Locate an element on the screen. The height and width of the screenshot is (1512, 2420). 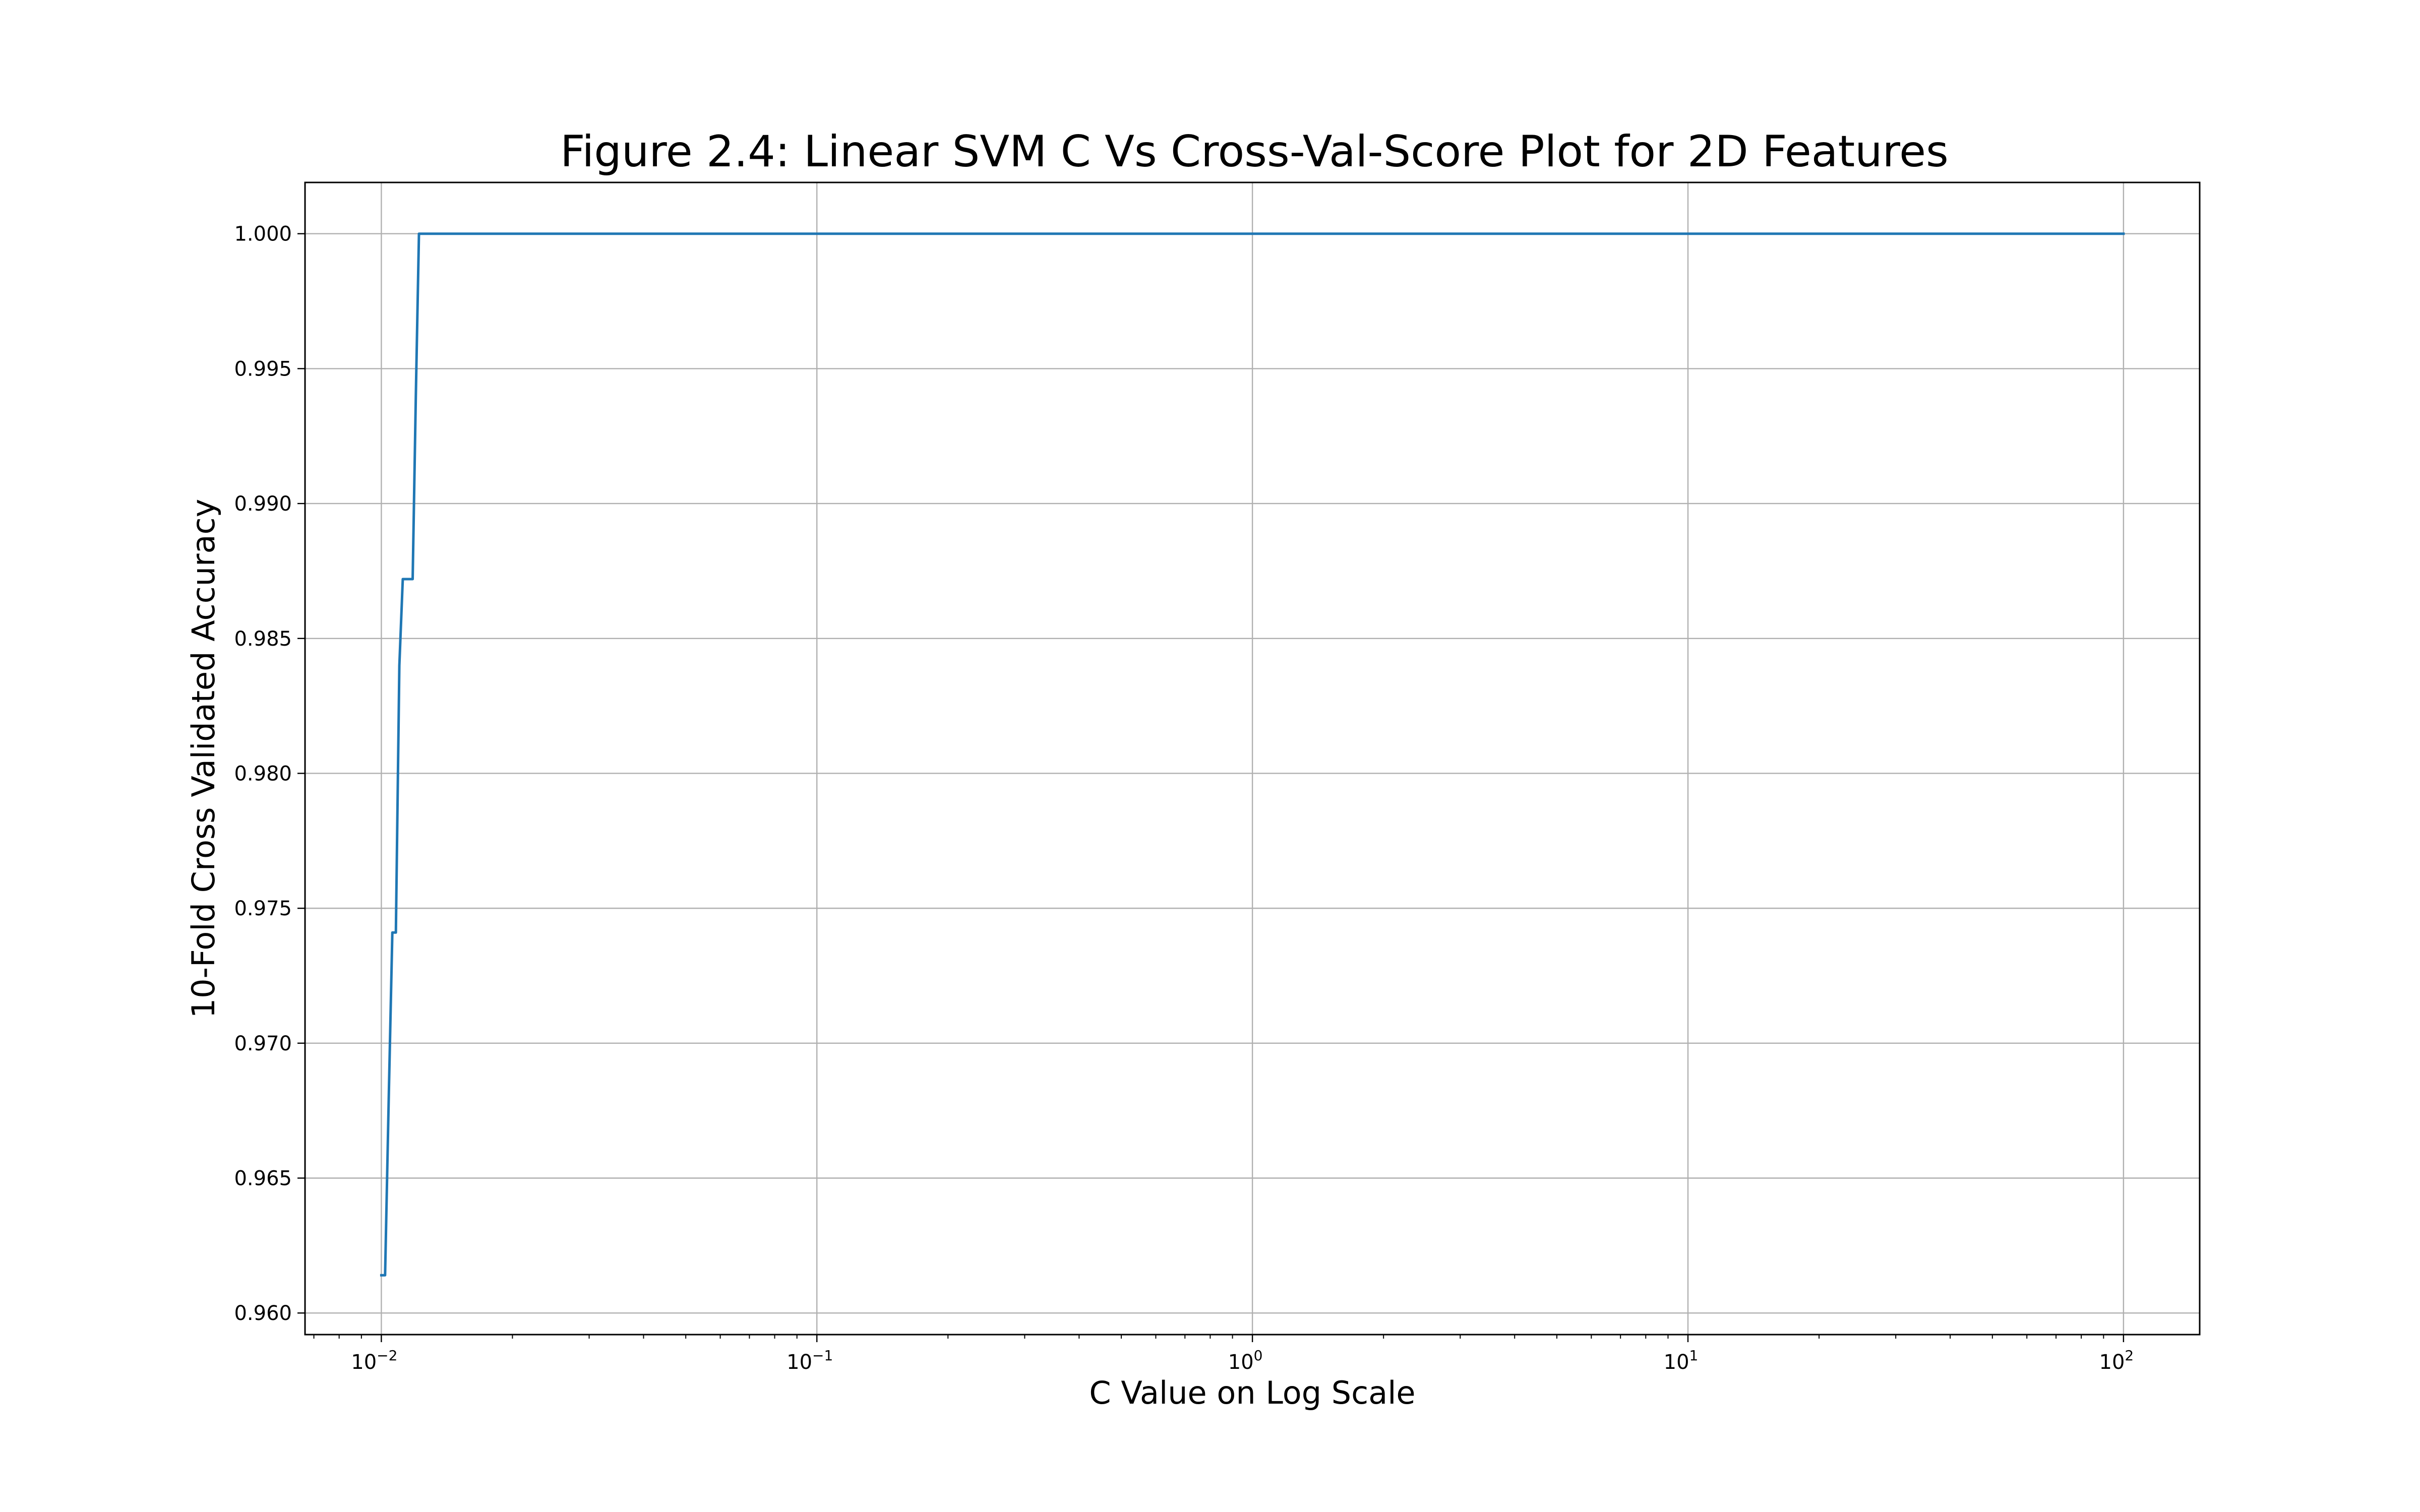
y-tick-label: 1.000 is located at coordinates (263, 234).